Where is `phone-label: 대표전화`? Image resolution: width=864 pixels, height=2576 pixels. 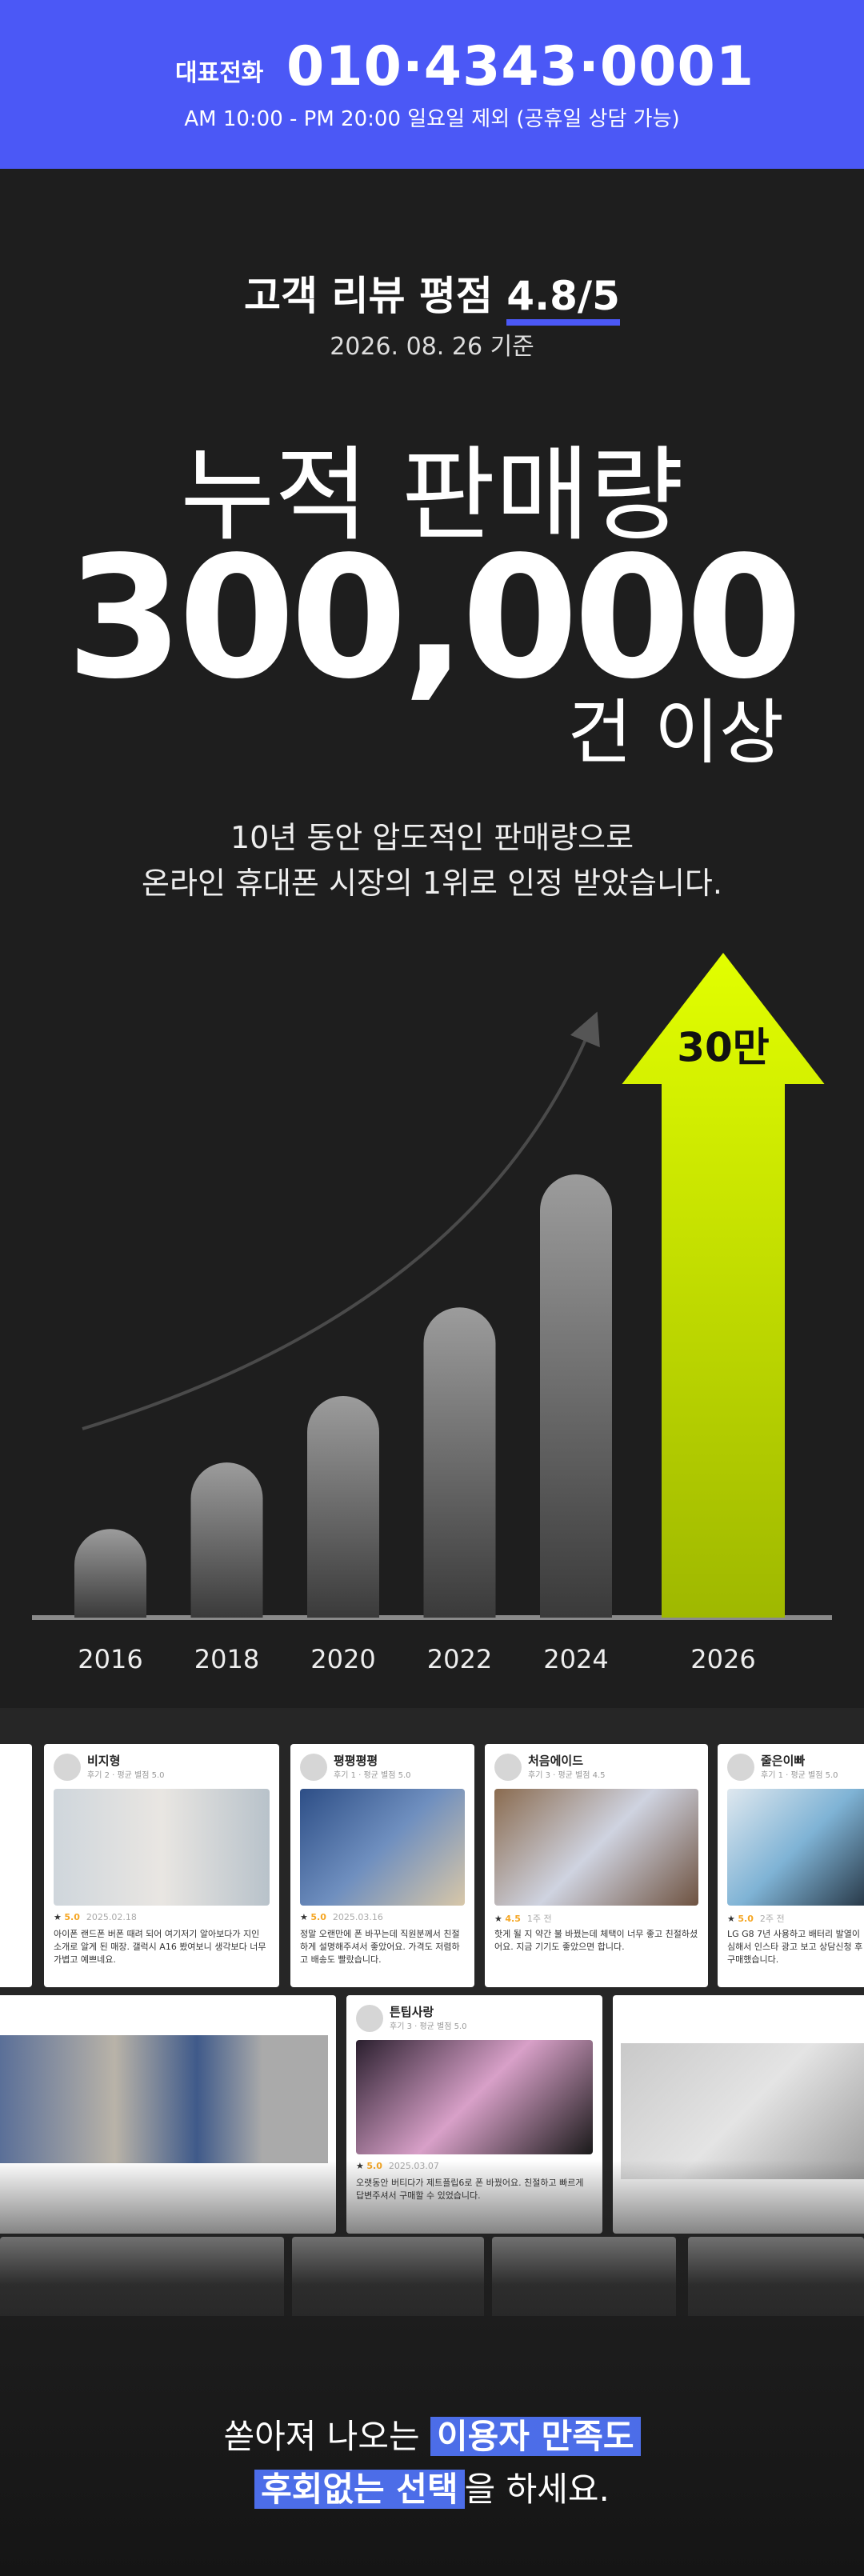 phone-label: 대표전화 is located at coordinates (219, 73).